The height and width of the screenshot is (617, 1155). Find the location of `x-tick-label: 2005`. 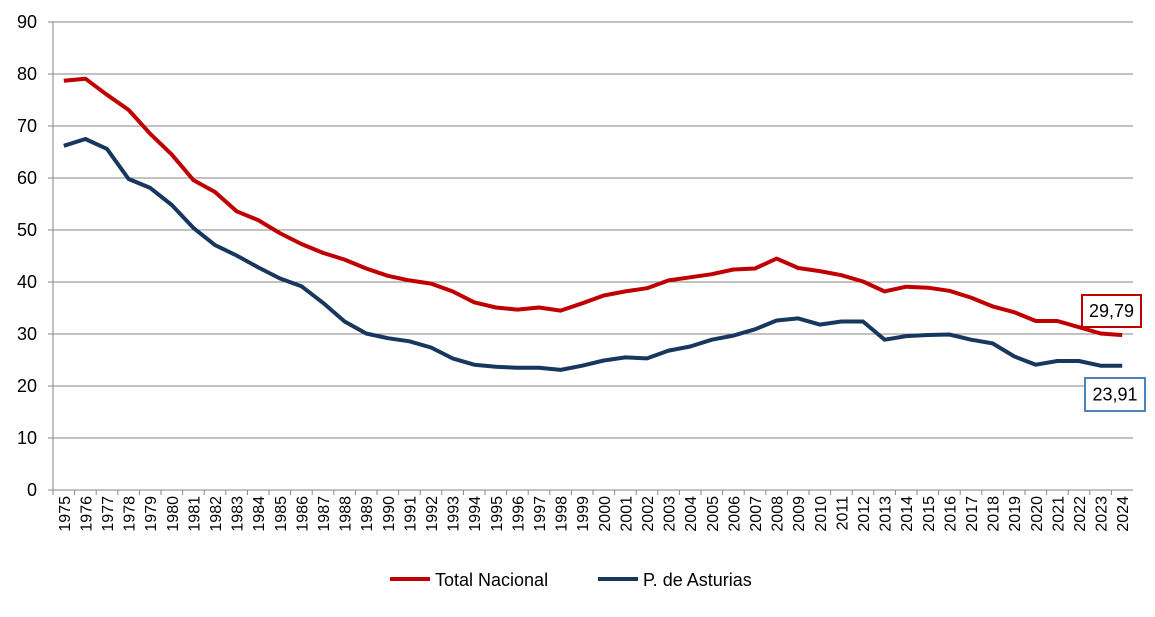

x-tick-label: 2005 is located at coordinates (713, 514).